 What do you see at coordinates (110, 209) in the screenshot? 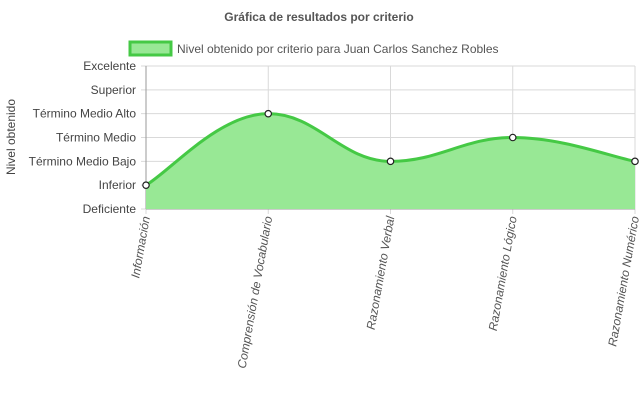
I see `y-tick-label: Deficiente` at bounding box center [110, 209].